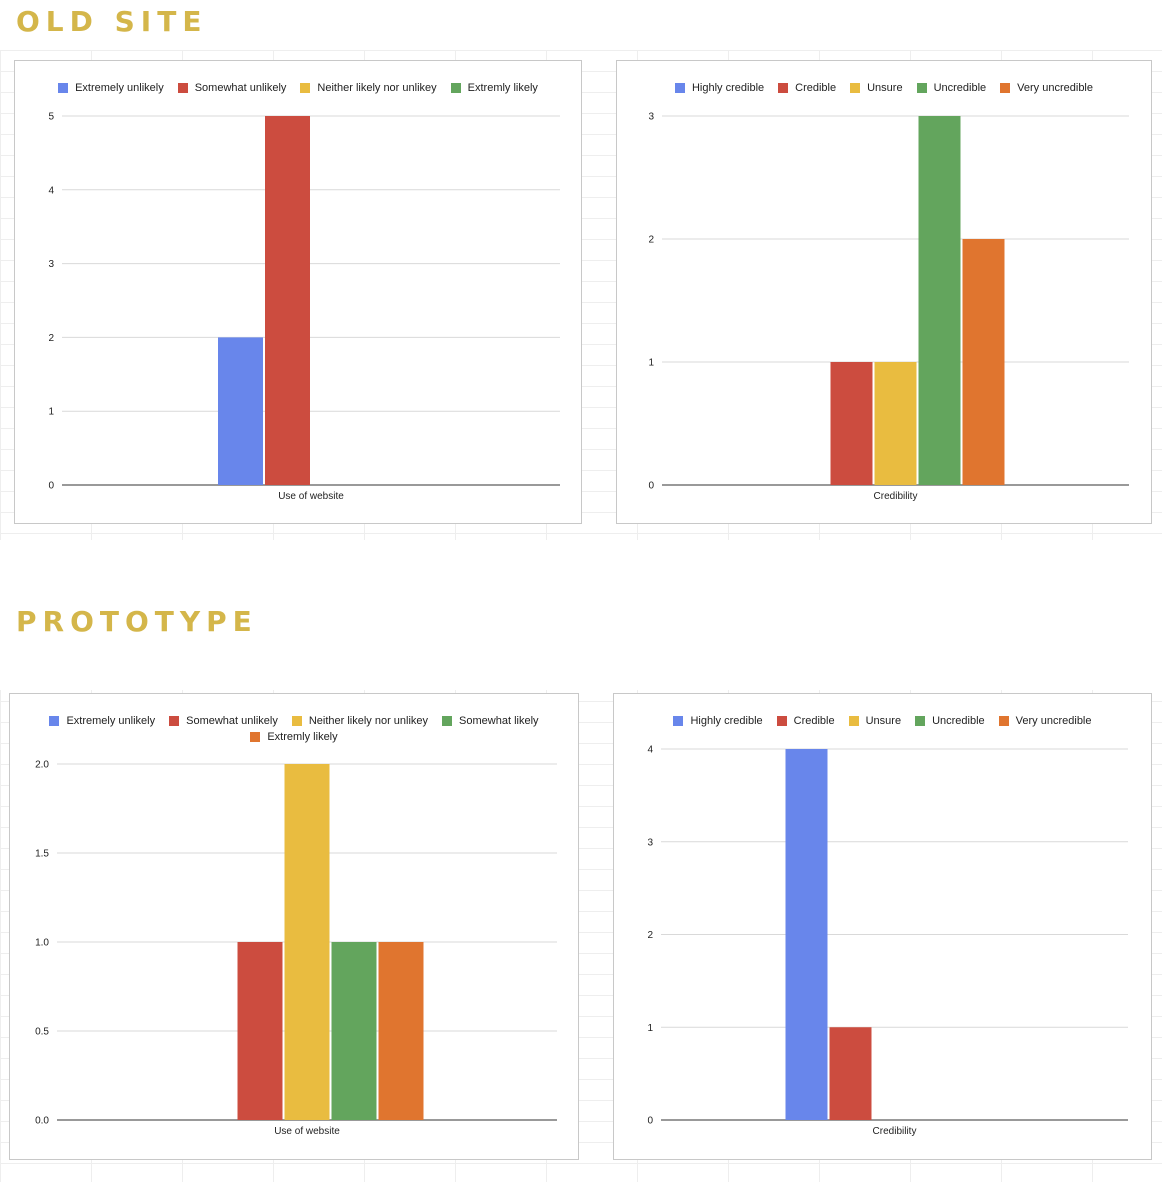 The image size is (1162, 1182). What do you see at coordinates (806, 934) in the screenshot?
I see `bar-highly-credible` at bounding box center [806, 934].